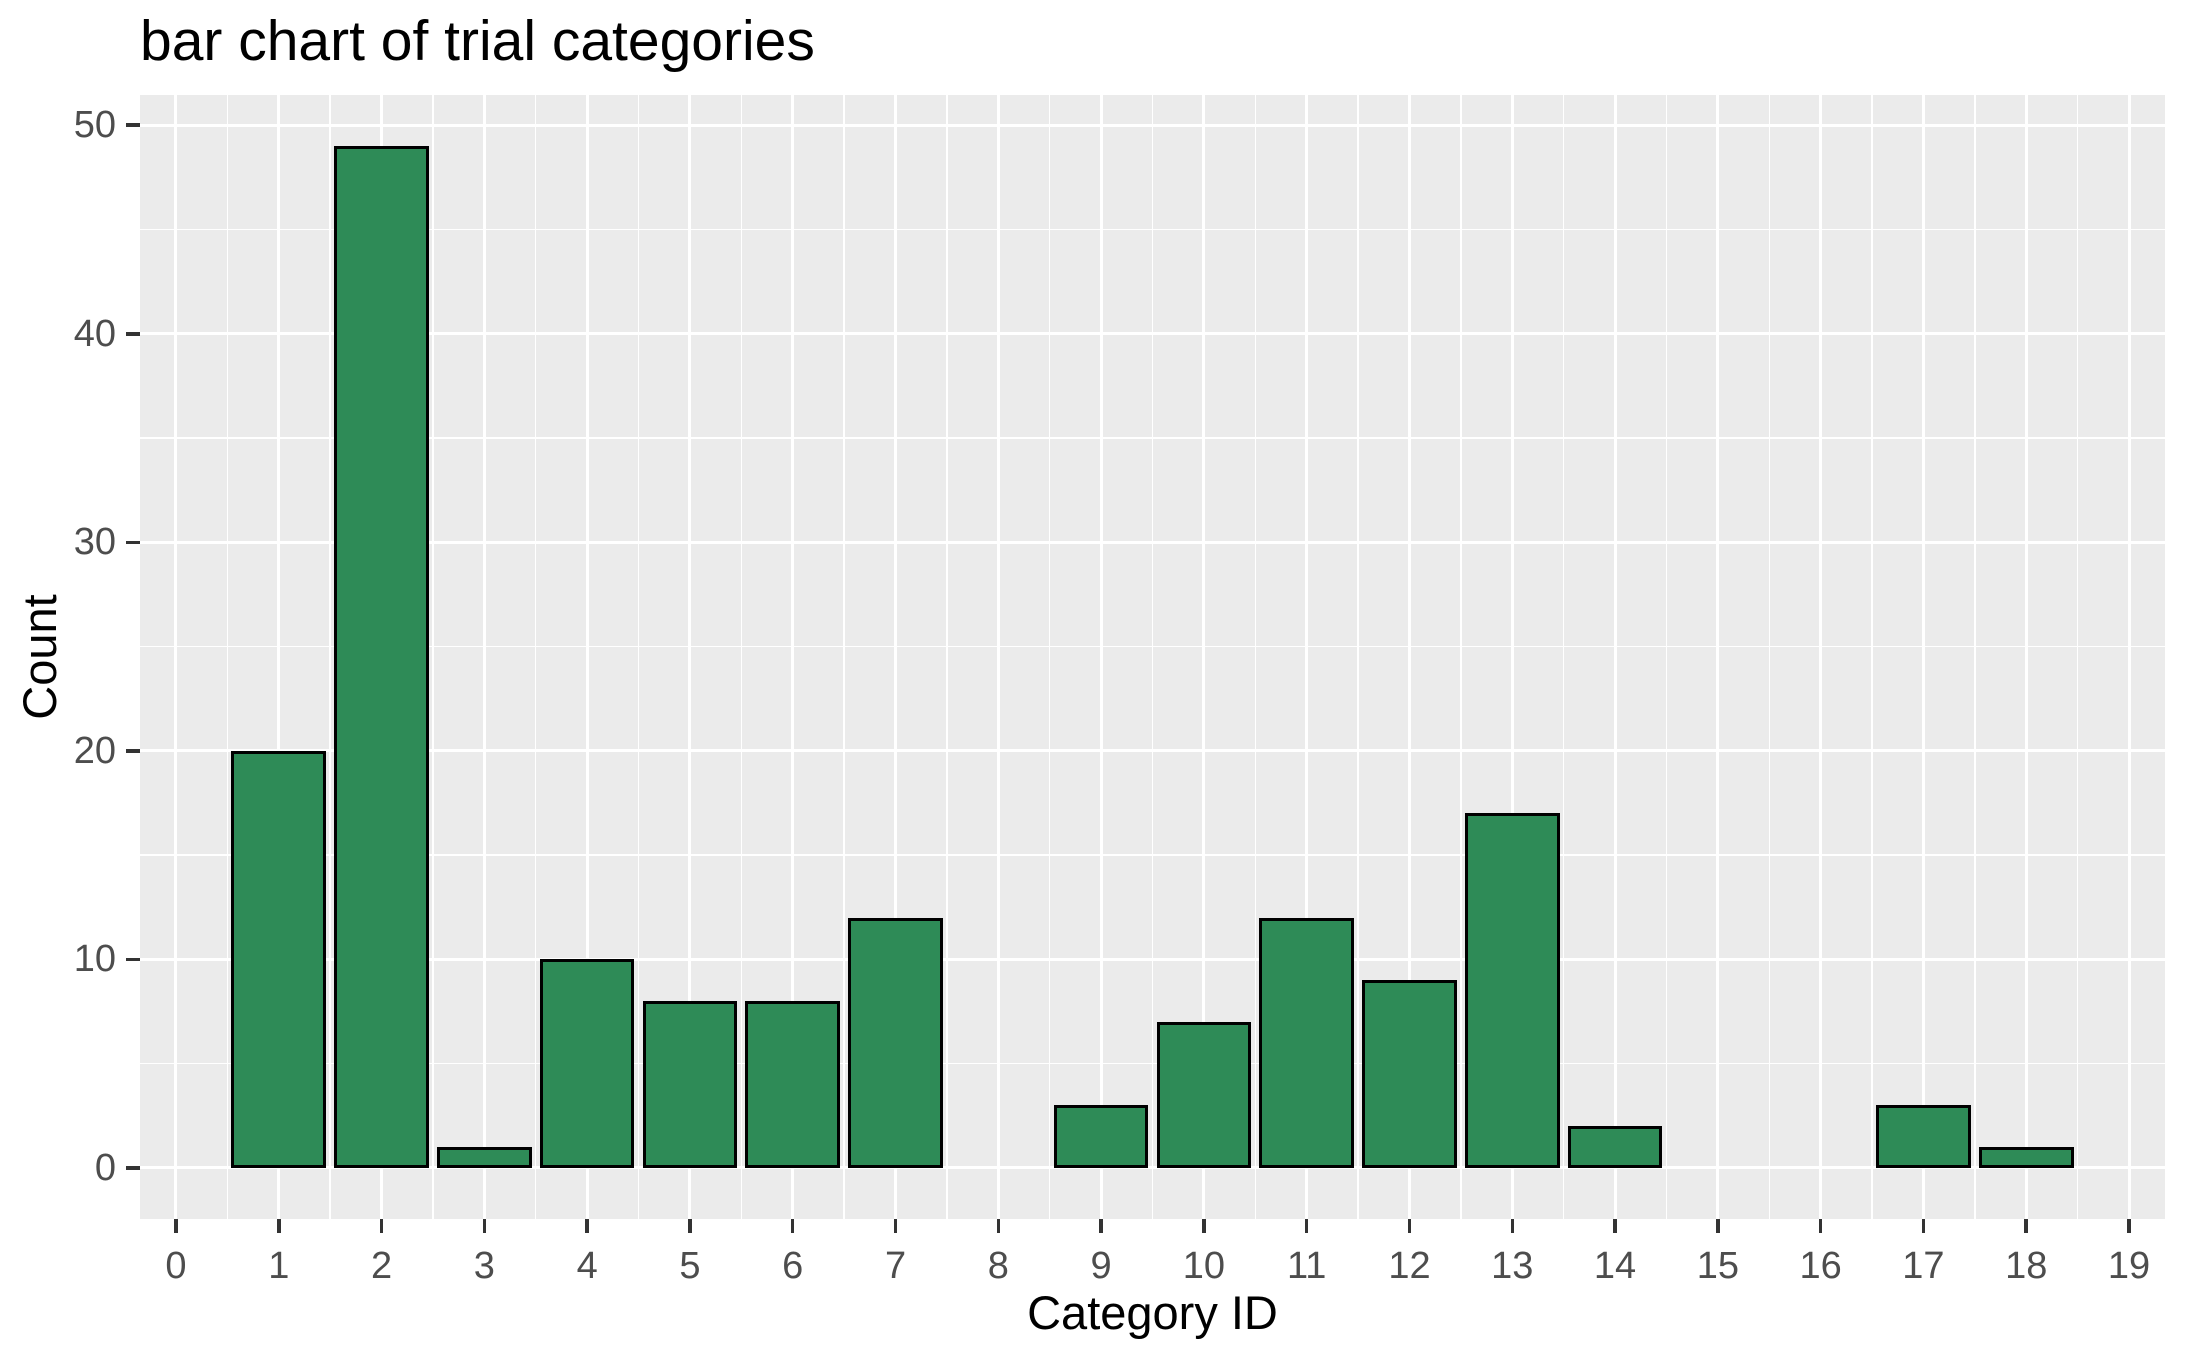  What do you see at coordinates (1409, 1266) in the screenshot?
I see `x-tick-label: 12` at bounding box center [1409, 1266].